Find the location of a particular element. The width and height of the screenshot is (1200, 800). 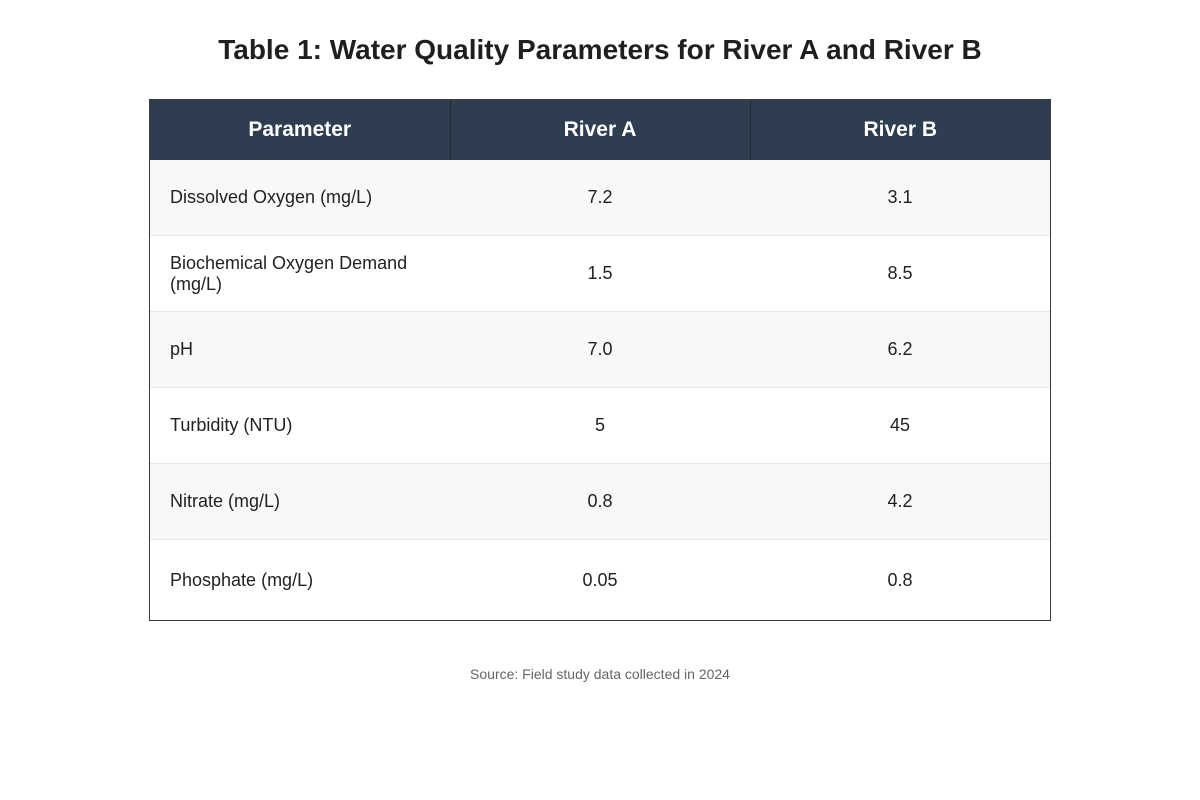

cell-river-a: 0.05 is located at coordinates (600, 580).